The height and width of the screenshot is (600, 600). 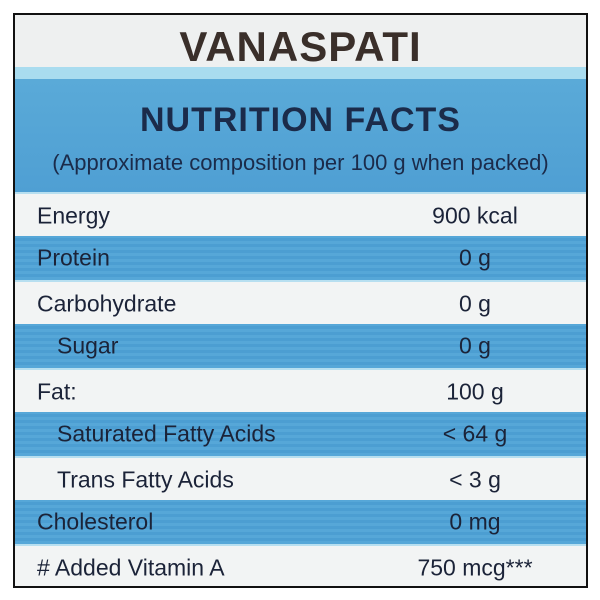 What do you see at coordinates (300, 565) in the screenshot?
I see `nutrient-row: # Added Vitamin A 750 mcg***` at bounding box center [300, 565].